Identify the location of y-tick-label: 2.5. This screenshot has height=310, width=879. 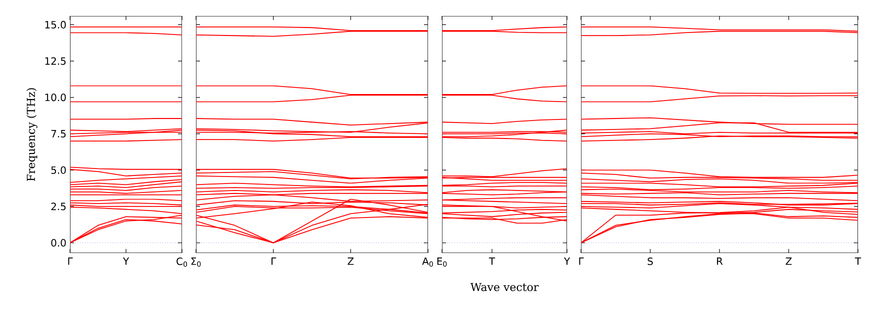
(58, 206).